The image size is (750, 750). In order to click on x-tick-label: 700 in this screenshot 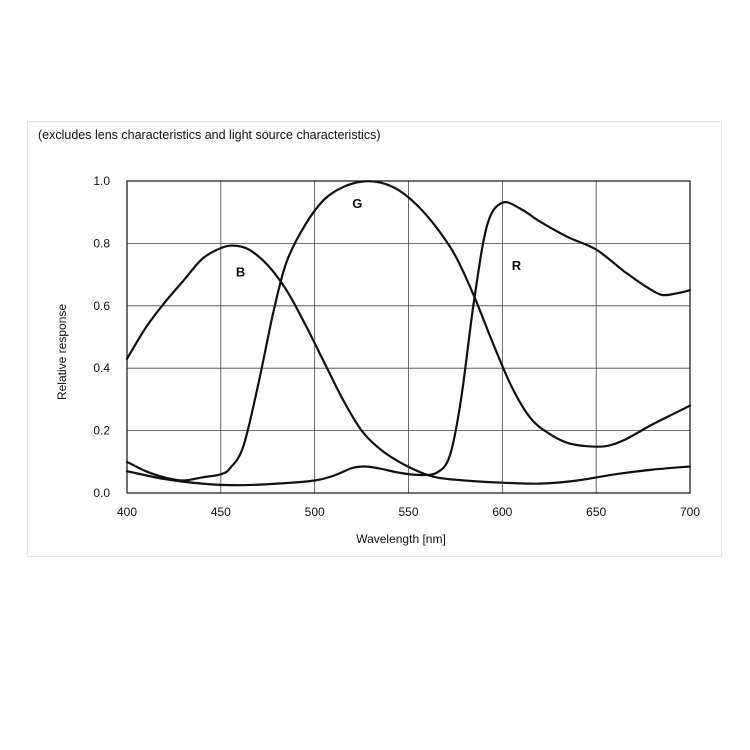, I will do `click(690, 512)`.